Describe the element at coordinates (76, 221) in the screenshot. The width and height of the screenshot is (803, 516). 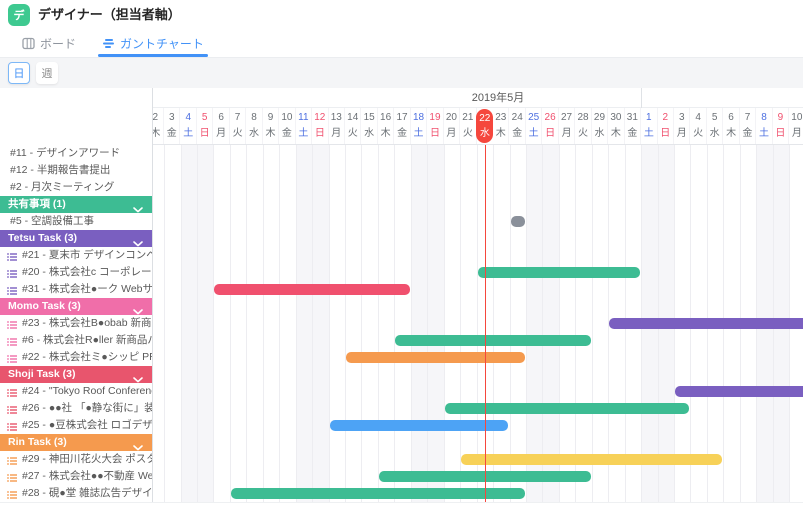
I see `task-row: #5 - 空調設備工事` at that location.